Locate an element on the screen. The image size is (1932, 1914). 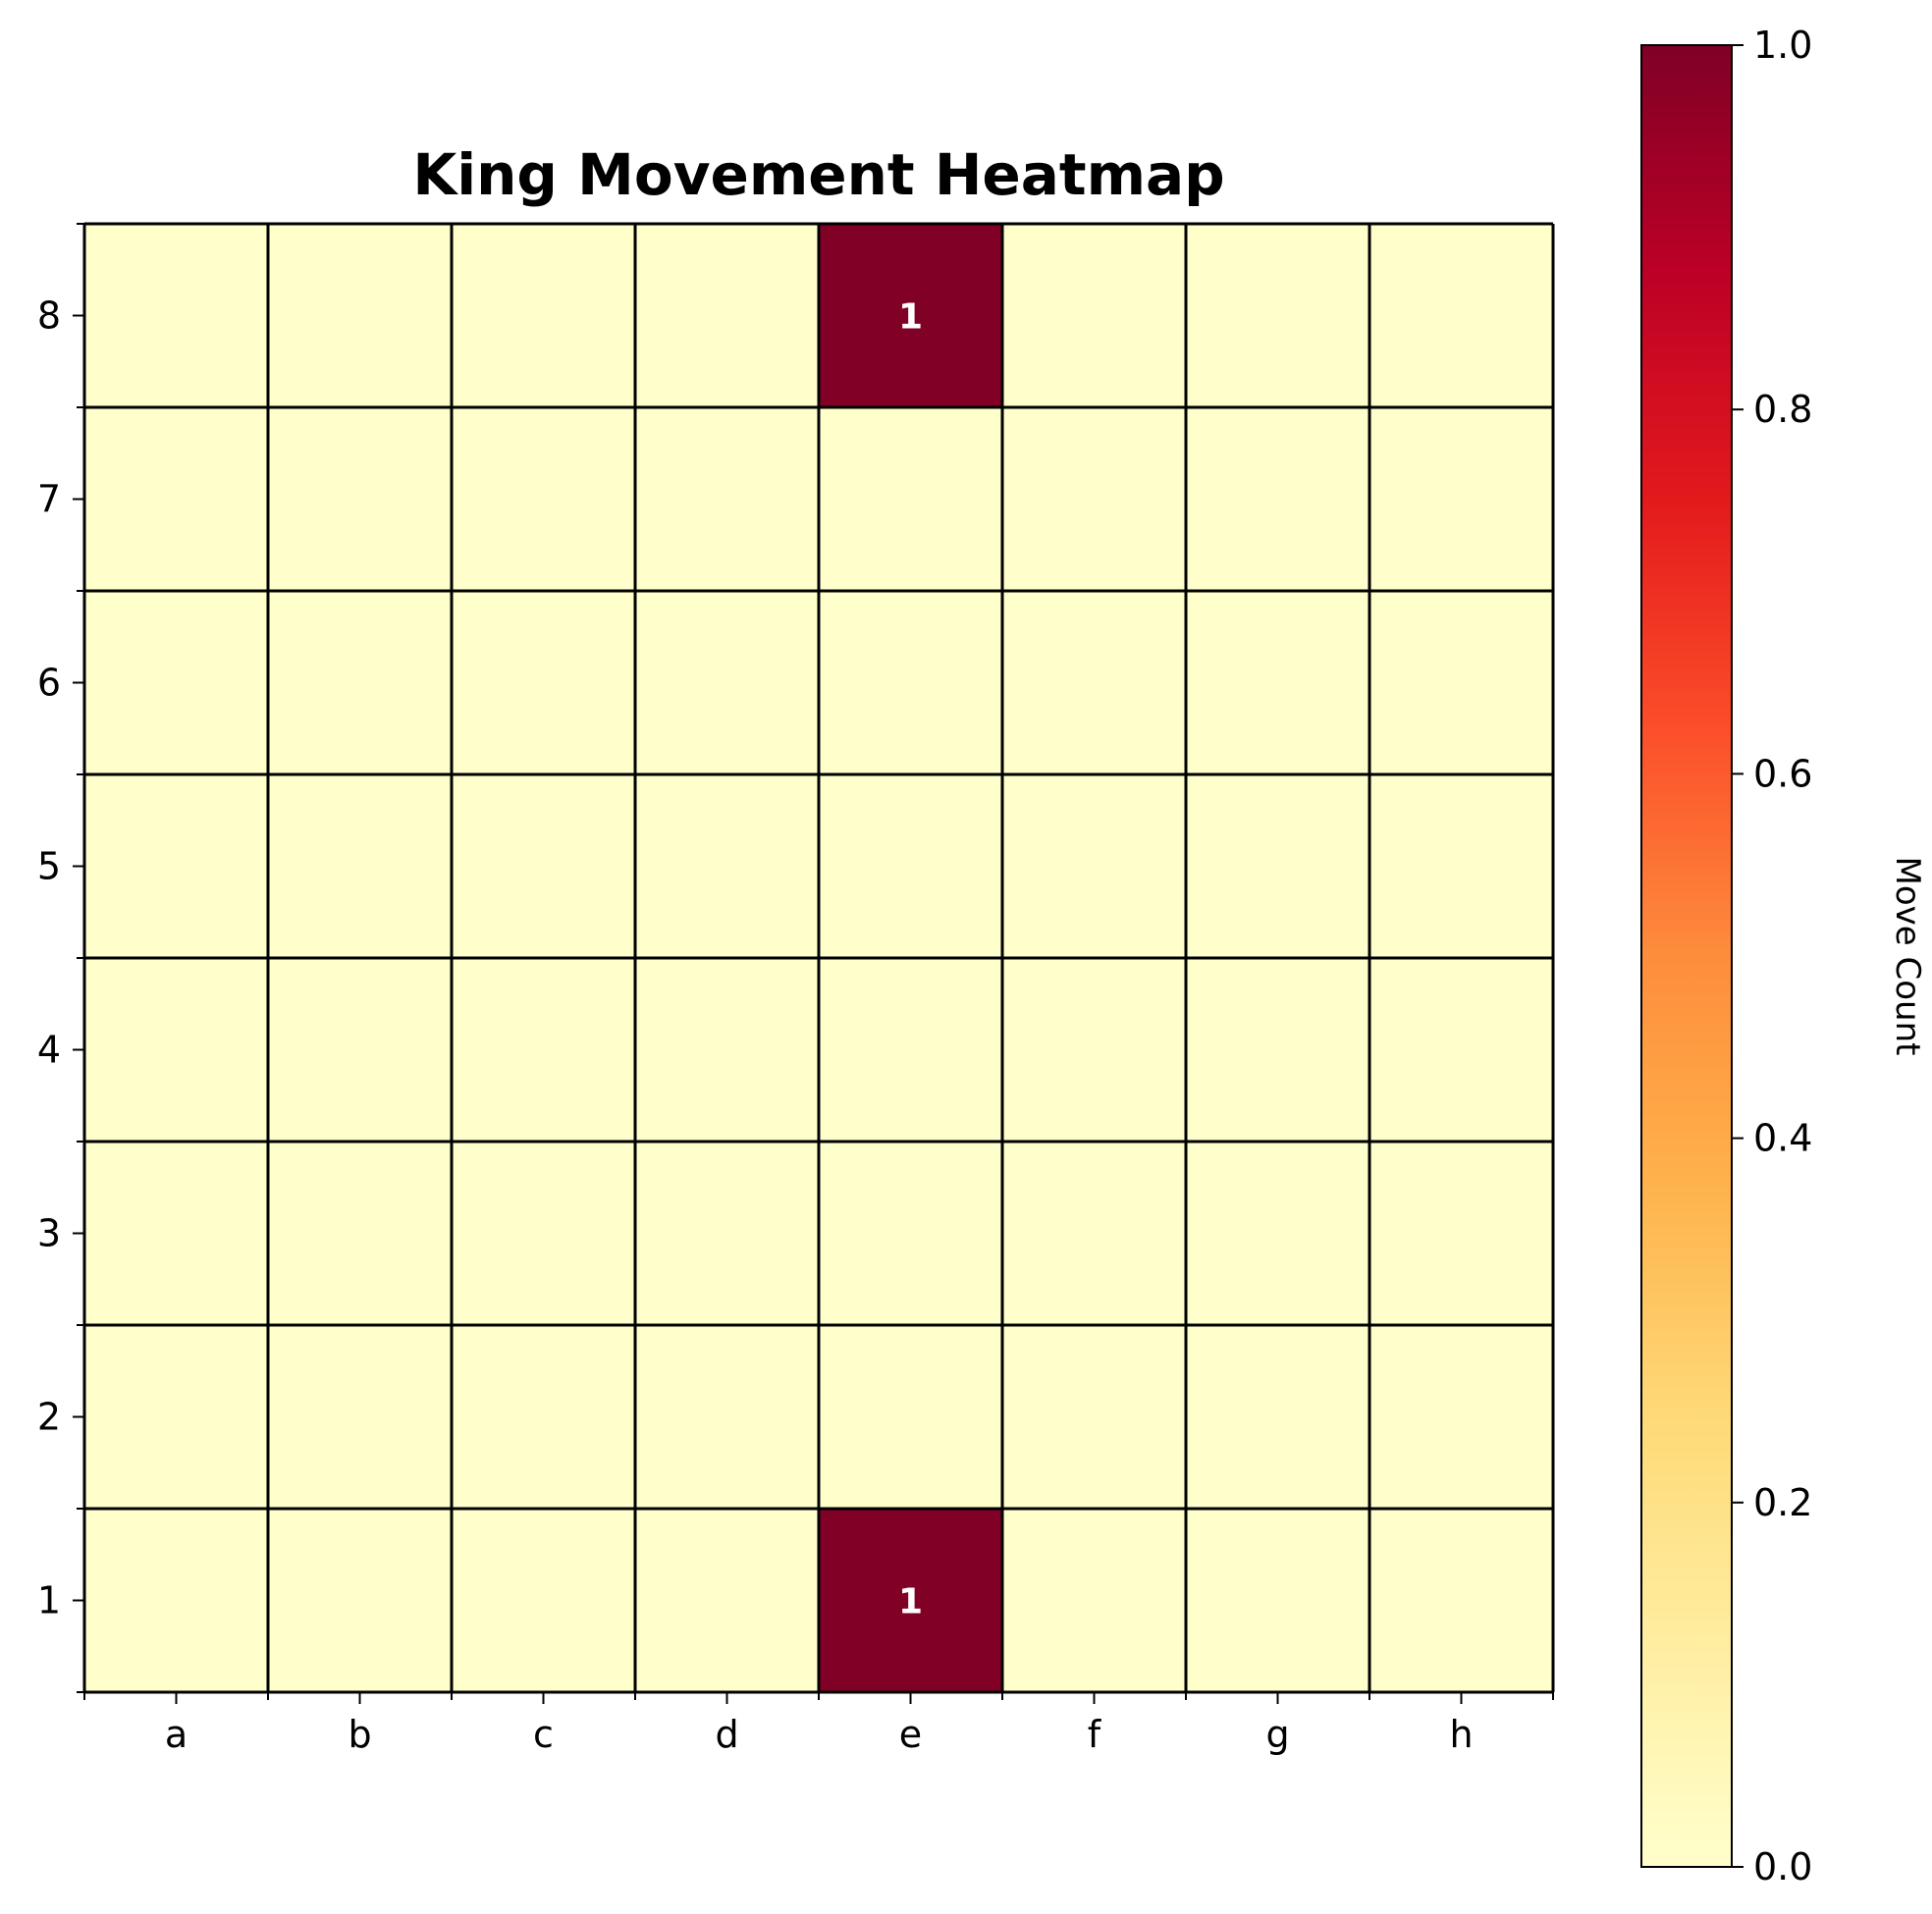
heatmap-cell-h8 is located at coordinates (1461, 315).